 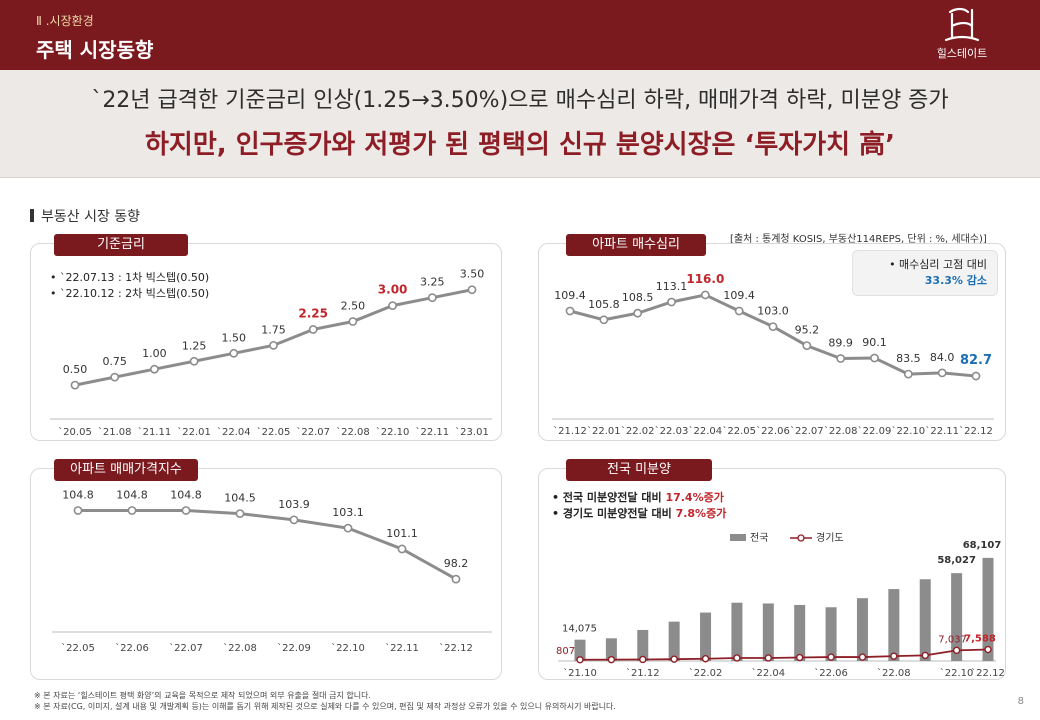 I want to click on data-label-prev-national: 58,027, so click(x=956, y=560).